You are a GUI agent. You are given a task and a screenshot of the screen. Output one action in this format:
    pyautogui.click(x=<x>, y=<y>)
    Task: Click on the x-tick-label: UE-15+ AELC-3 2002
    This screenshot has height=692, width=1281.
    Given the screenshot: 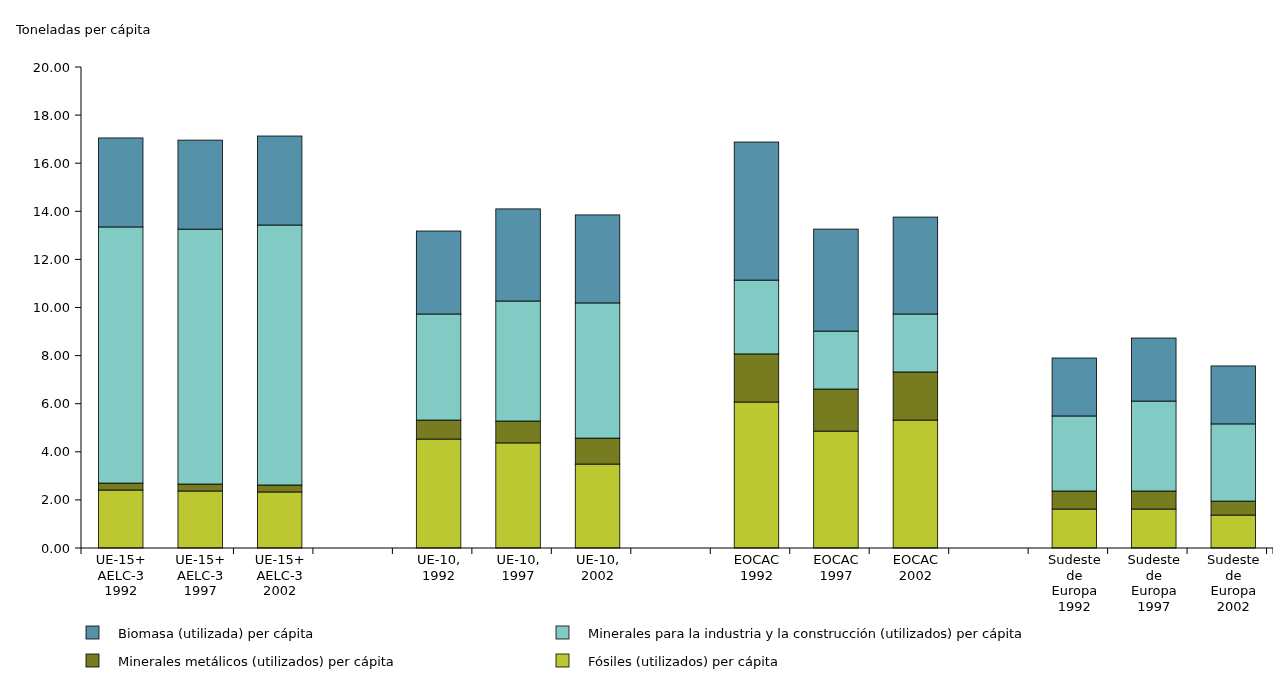 What is the action you would take?
    pyautogui.click(x=279, y=575)
    